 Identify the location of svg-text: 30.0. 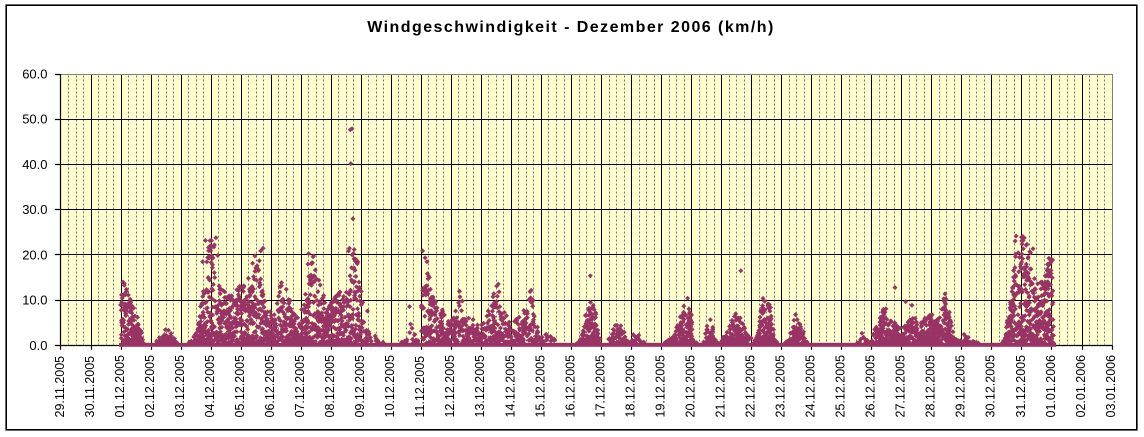
(34, 209).